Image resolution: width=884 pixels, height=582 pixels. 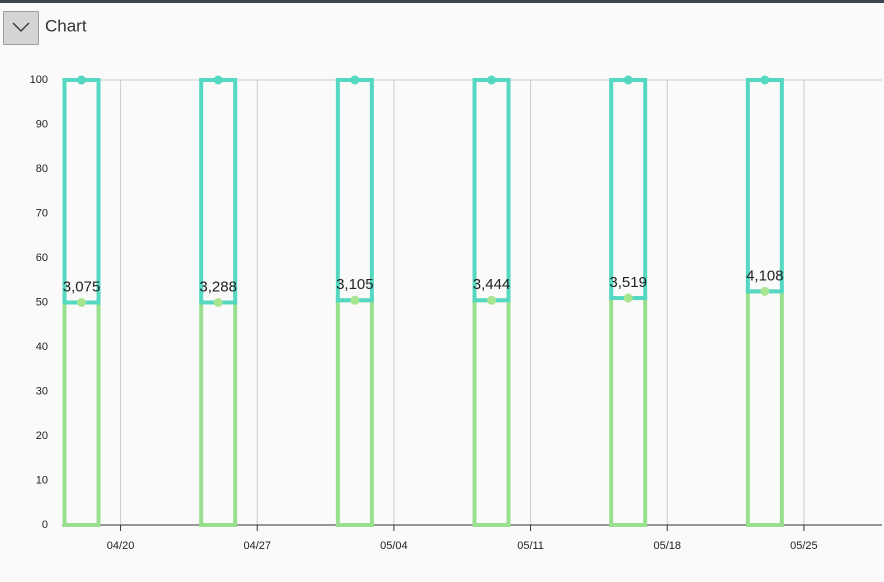 I want to click on x-tick-label: 04/20, so click(x=121, y=546).